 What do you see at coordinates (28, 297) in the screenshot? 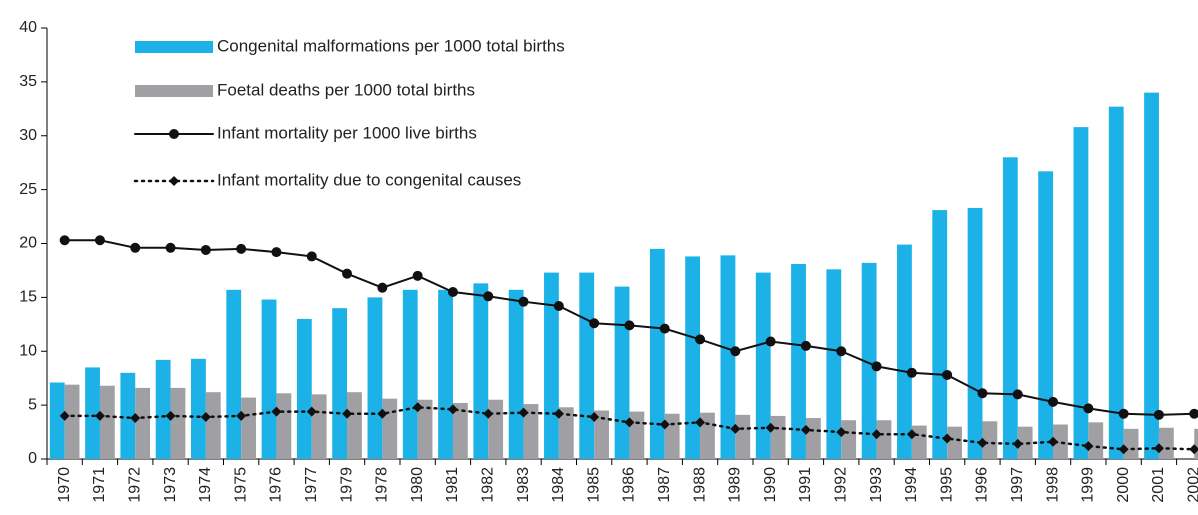
I see `y-tick-label: 15` at bounding box center [28, 297].